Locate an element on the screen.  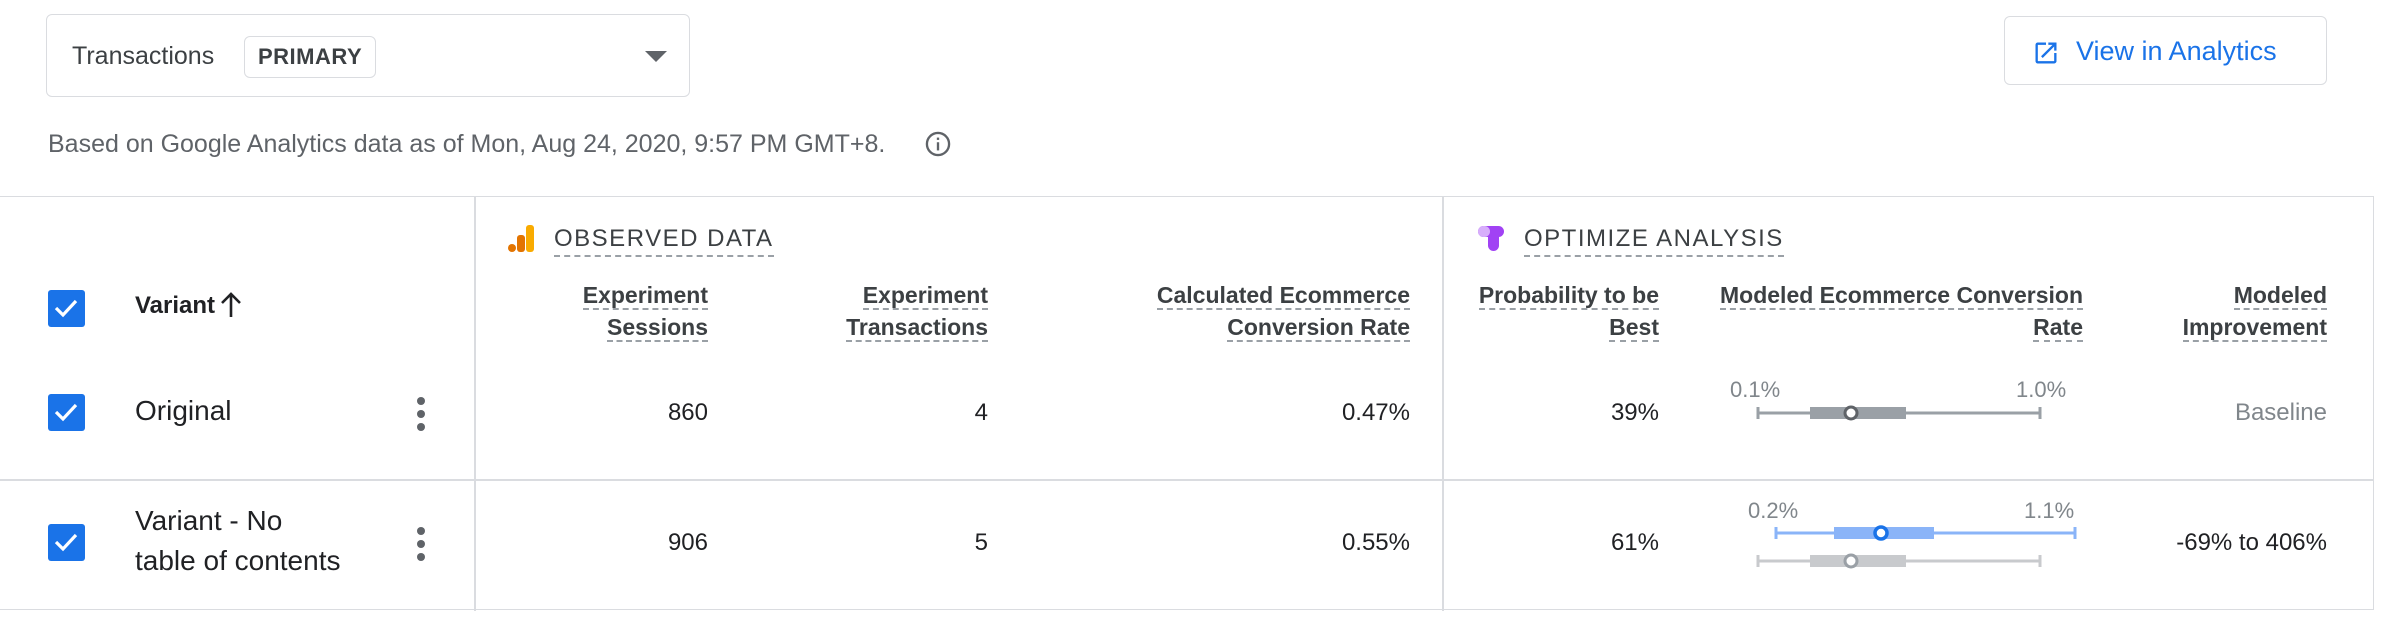
transactions-cell: 4 is located at coordinates (981, 412).